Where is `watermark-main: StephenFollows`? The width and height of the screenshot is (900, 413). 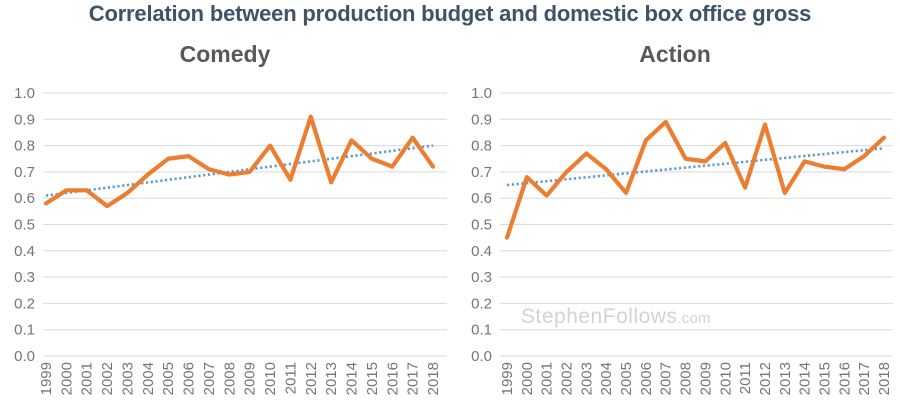 watermark-main: StephenFollows is located at coordinates (599, 316).